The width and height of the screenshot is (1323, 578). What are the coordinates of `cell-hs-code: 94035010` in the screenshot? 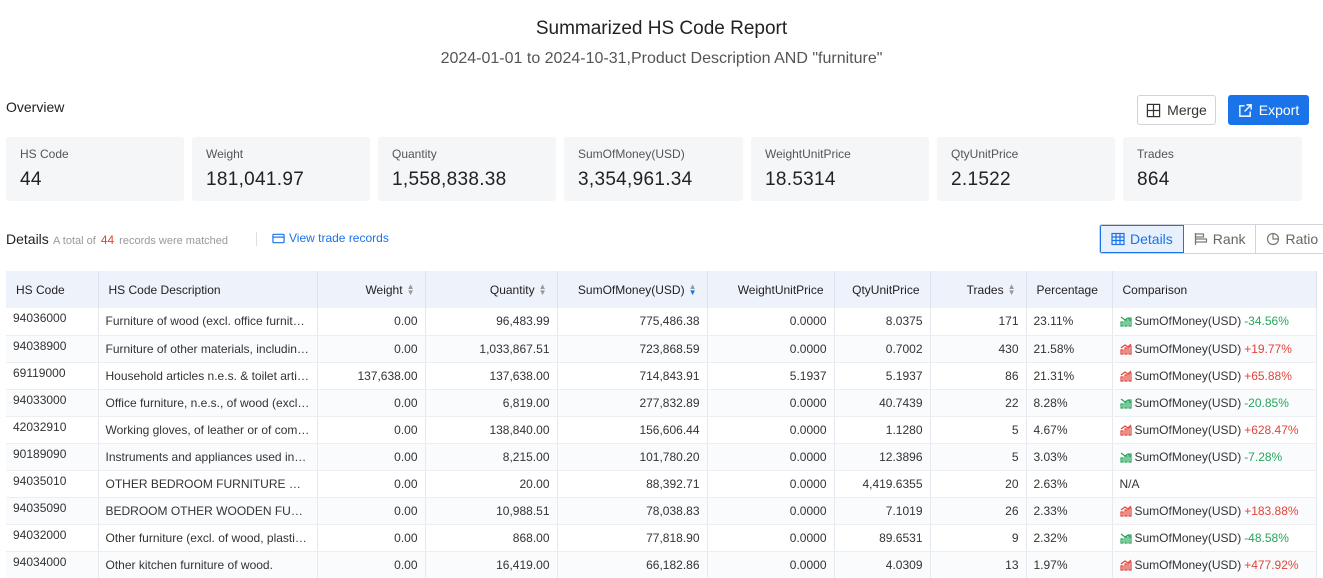 It's located at (52, 484).